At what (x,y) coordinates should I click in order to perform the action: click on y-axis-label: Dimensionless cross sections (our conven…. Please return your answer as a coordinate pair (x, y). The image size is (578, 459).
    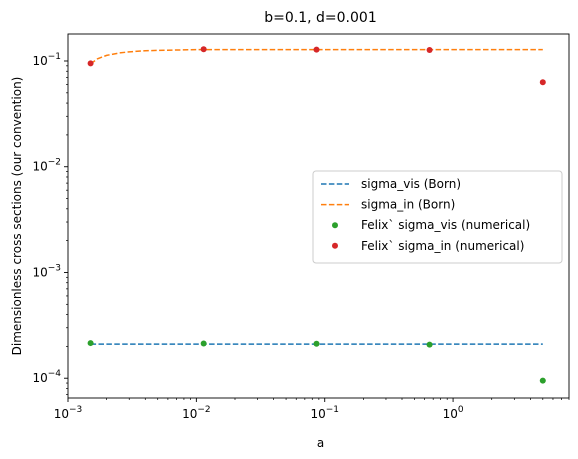
    Looking at the image, I should click on (17, 216).